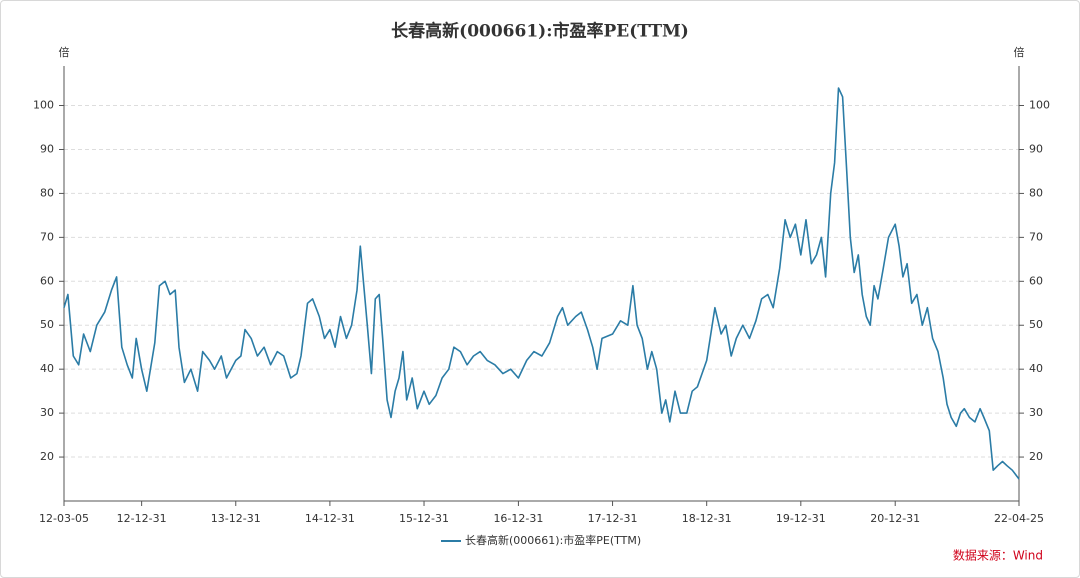 This screenshot has height=578, width=1080. Describe the element at coordinates (540, 31) in the screenshot. I see `chart-title: 长春高新(000661):市盈率PE(TTM)` at that location.